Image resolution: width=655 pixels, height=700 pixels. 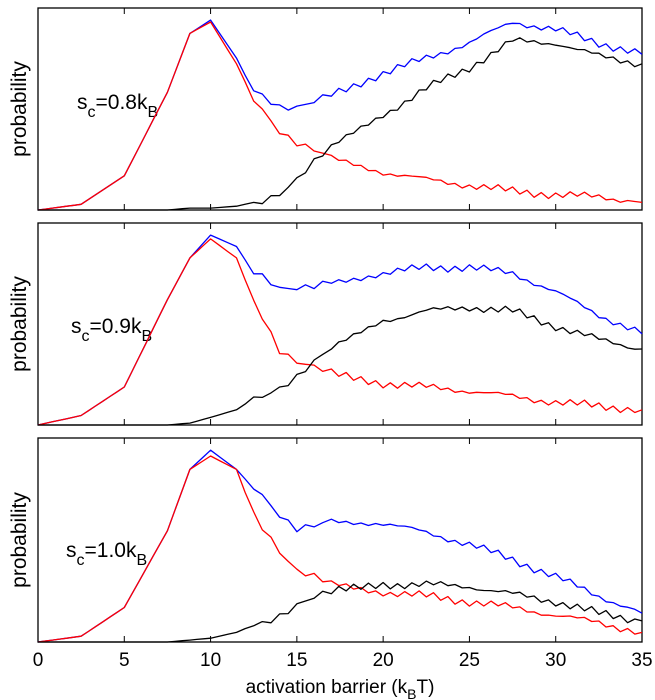 What do you see at coordinates (296, 660) in the screenshot?
I see `x-tick-label: 15` at bounding box center [296, 660].